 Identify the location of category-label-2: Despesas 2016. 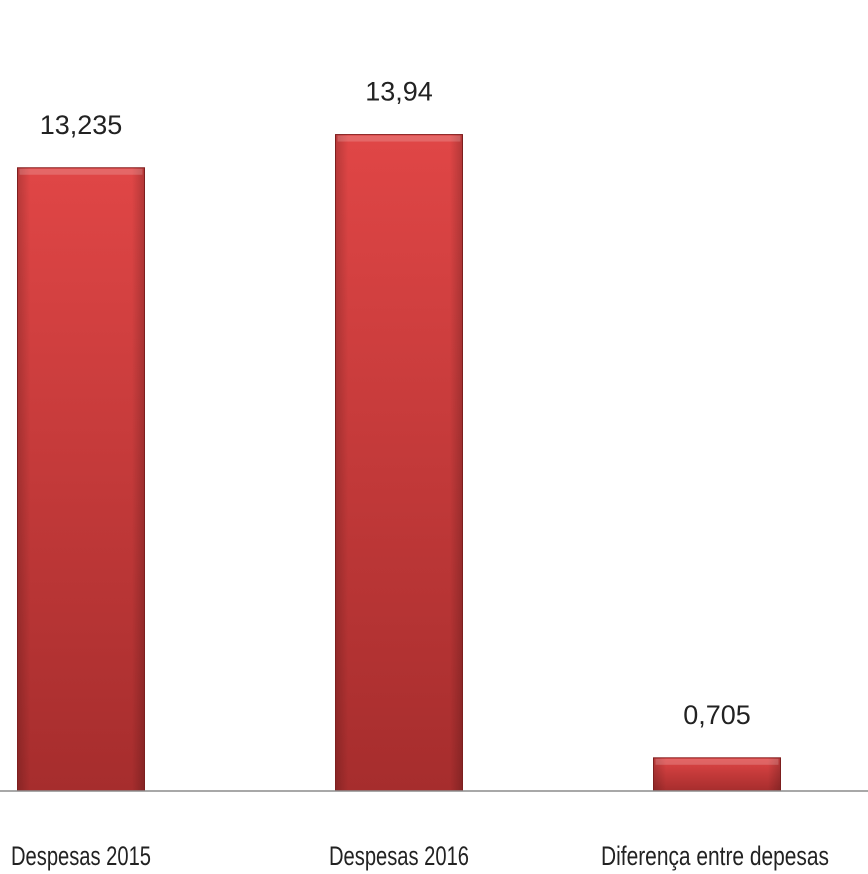
(399, 856).